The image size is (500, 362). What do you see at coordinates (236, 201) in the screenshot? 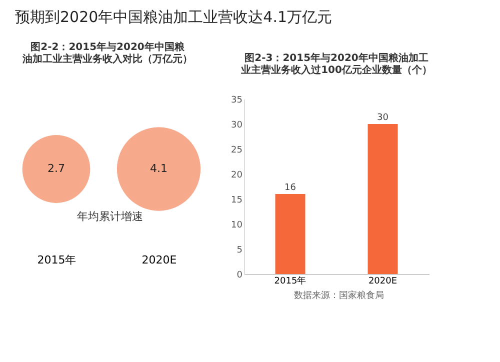
I see `y-tick-label: 15` at bounding box center [236, 201].